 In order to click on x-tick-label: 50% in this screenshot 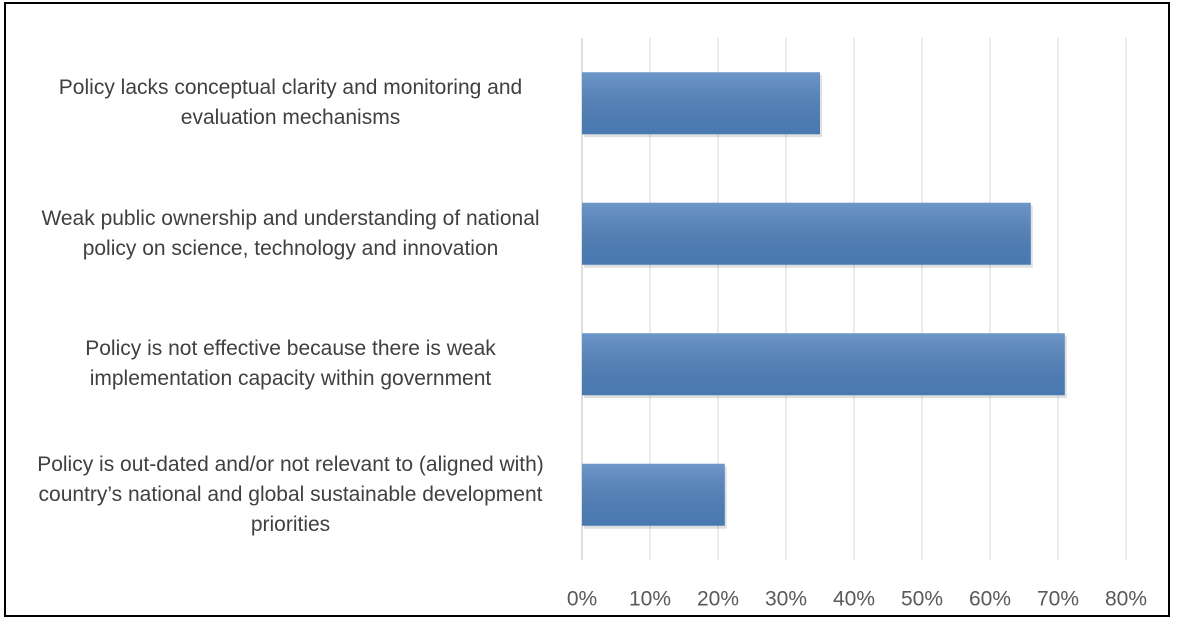, I will do `click(922, 599)`.